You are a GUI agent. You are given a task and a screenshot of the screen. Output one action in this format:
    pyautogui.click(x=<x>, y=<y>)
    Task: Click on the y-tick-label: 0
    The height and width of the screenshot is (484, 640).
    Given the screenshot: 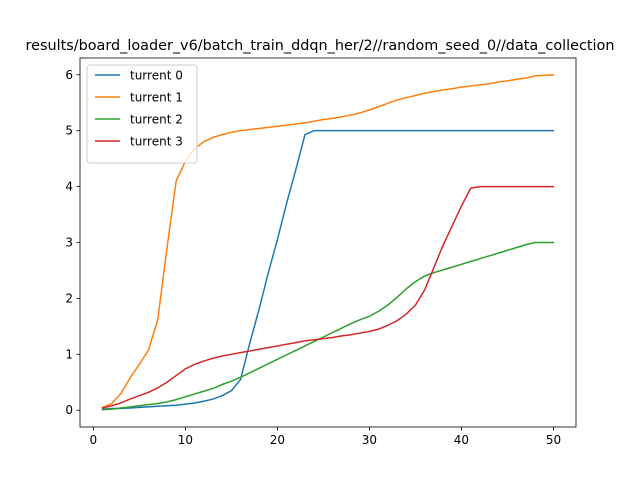 What is the action you would take?
    pyautogui.click(x=69, y=410)
    